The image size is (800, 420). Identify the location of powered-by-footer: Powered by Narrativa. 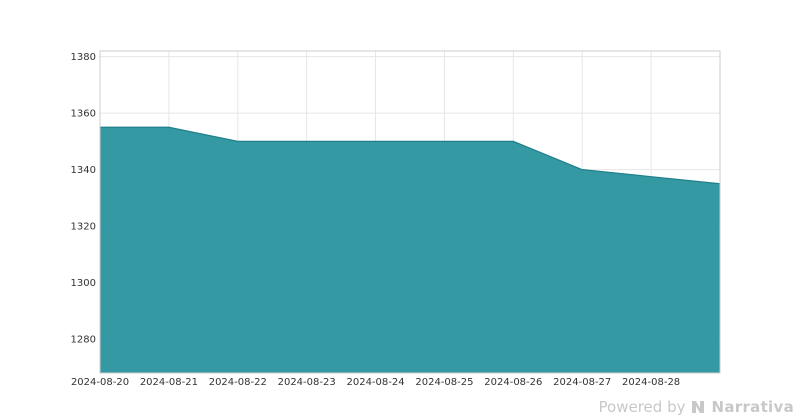
(696, 407).